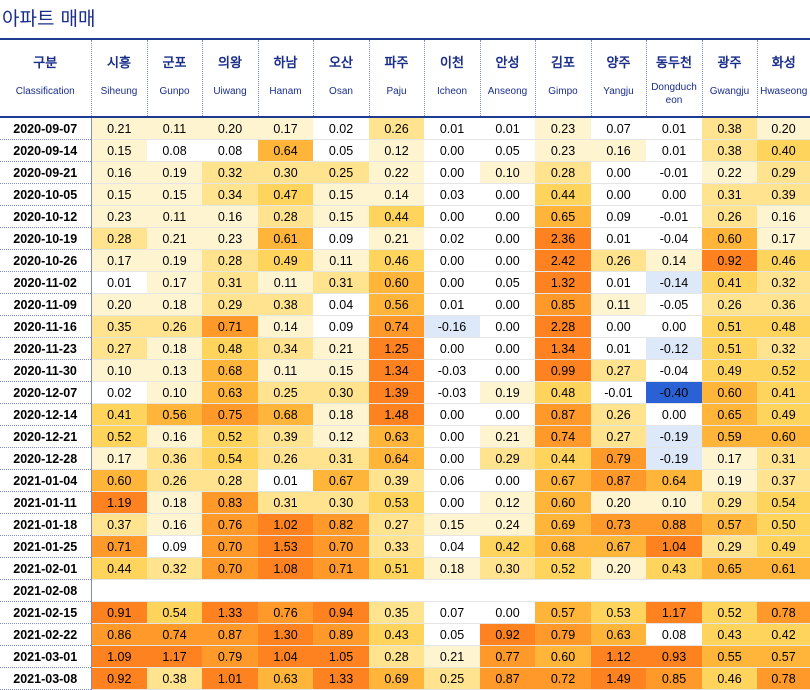 The width and height of the screenshot is (810, 690). I want to click on value-cell: 0.56, so click(174, 415).